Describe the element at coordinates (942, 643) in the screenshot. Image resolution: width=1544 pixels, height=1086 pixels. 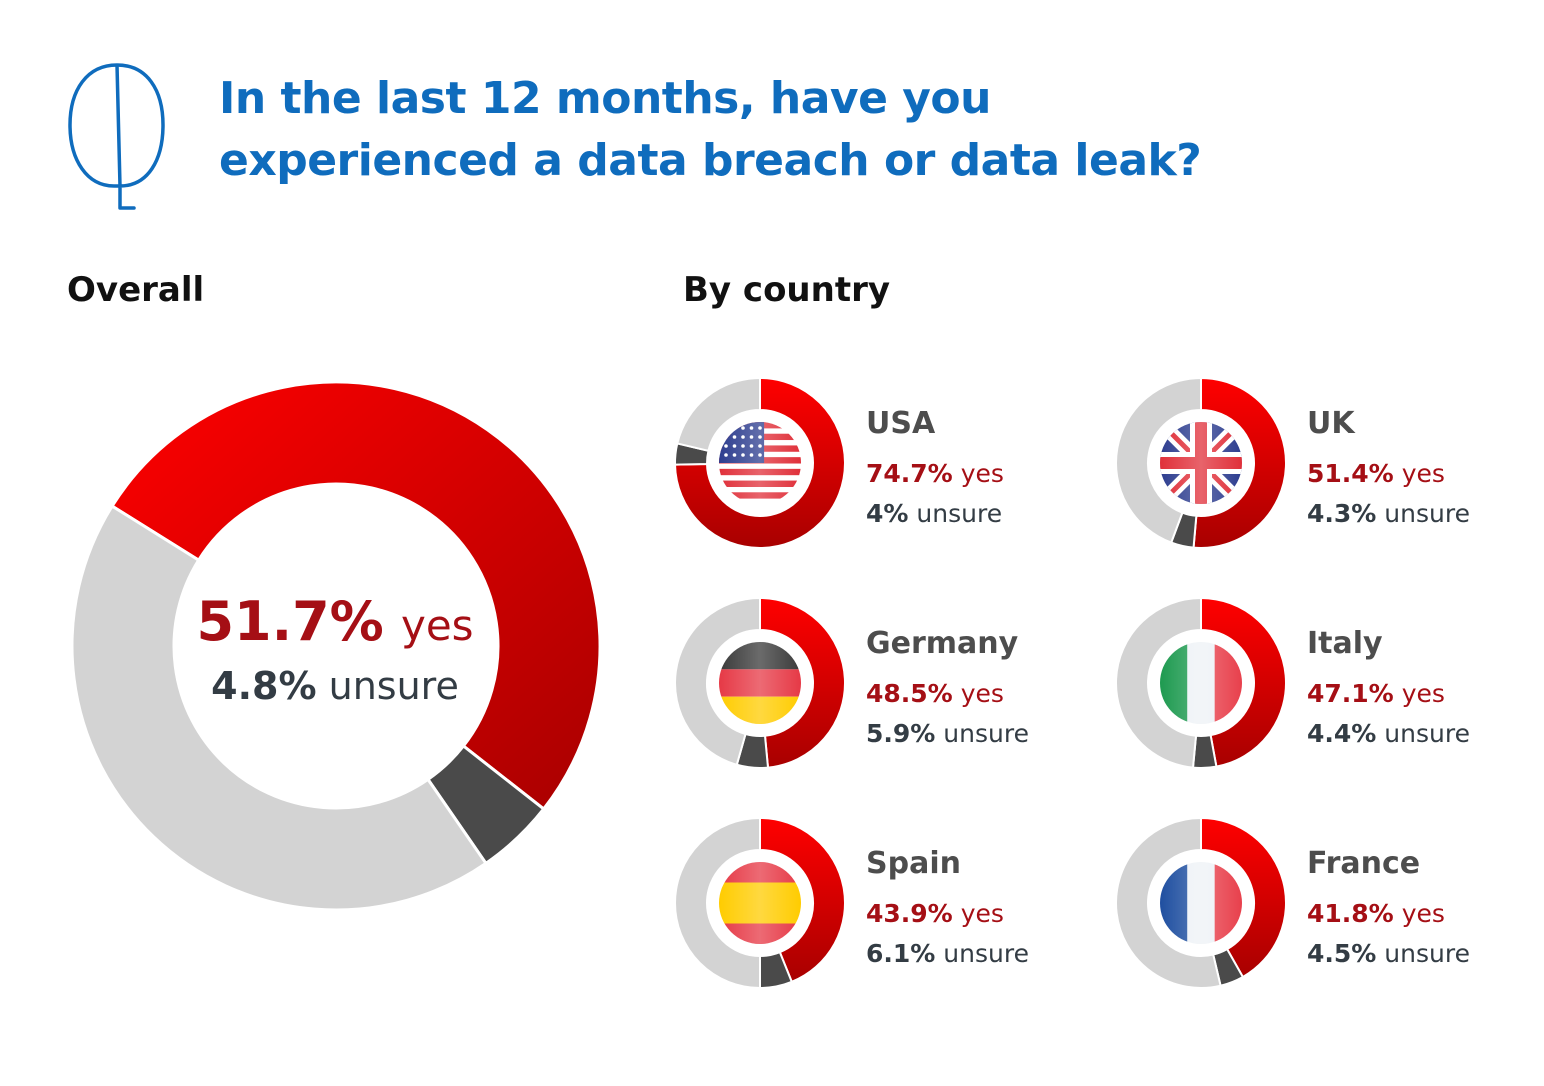
I see `country-name: Germany` at that location.